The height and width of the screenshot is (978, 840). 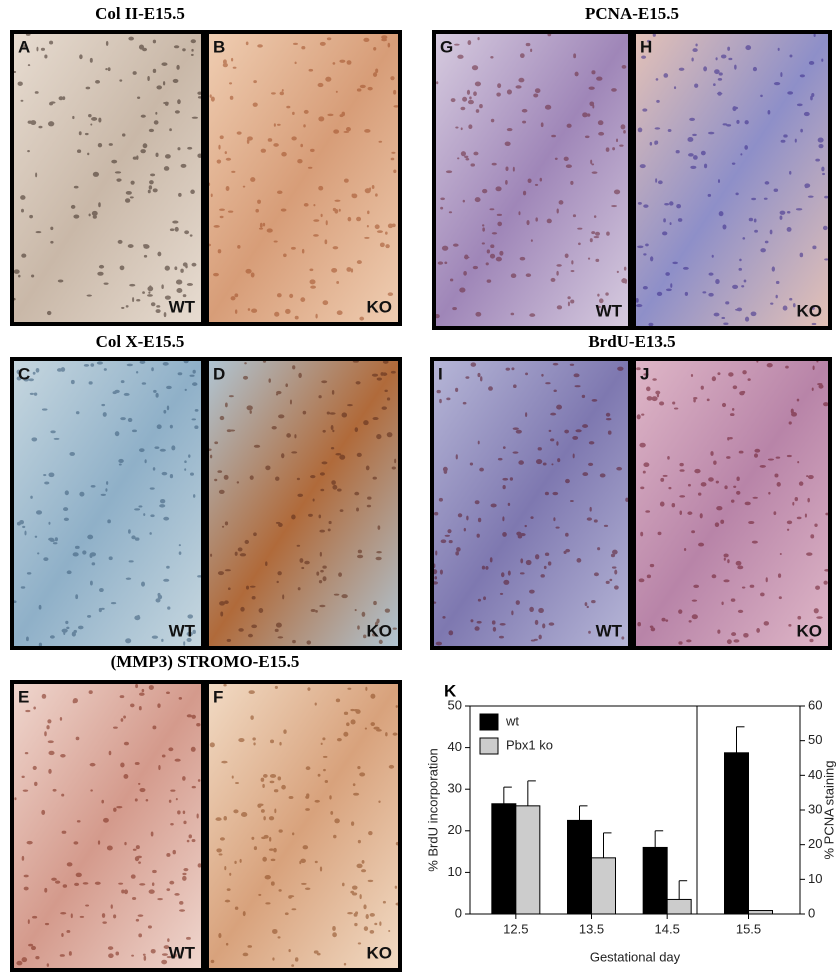 I want to click on panel-group-title: (MMP3) STROMO-E15.5, so click(x=205, y=661).